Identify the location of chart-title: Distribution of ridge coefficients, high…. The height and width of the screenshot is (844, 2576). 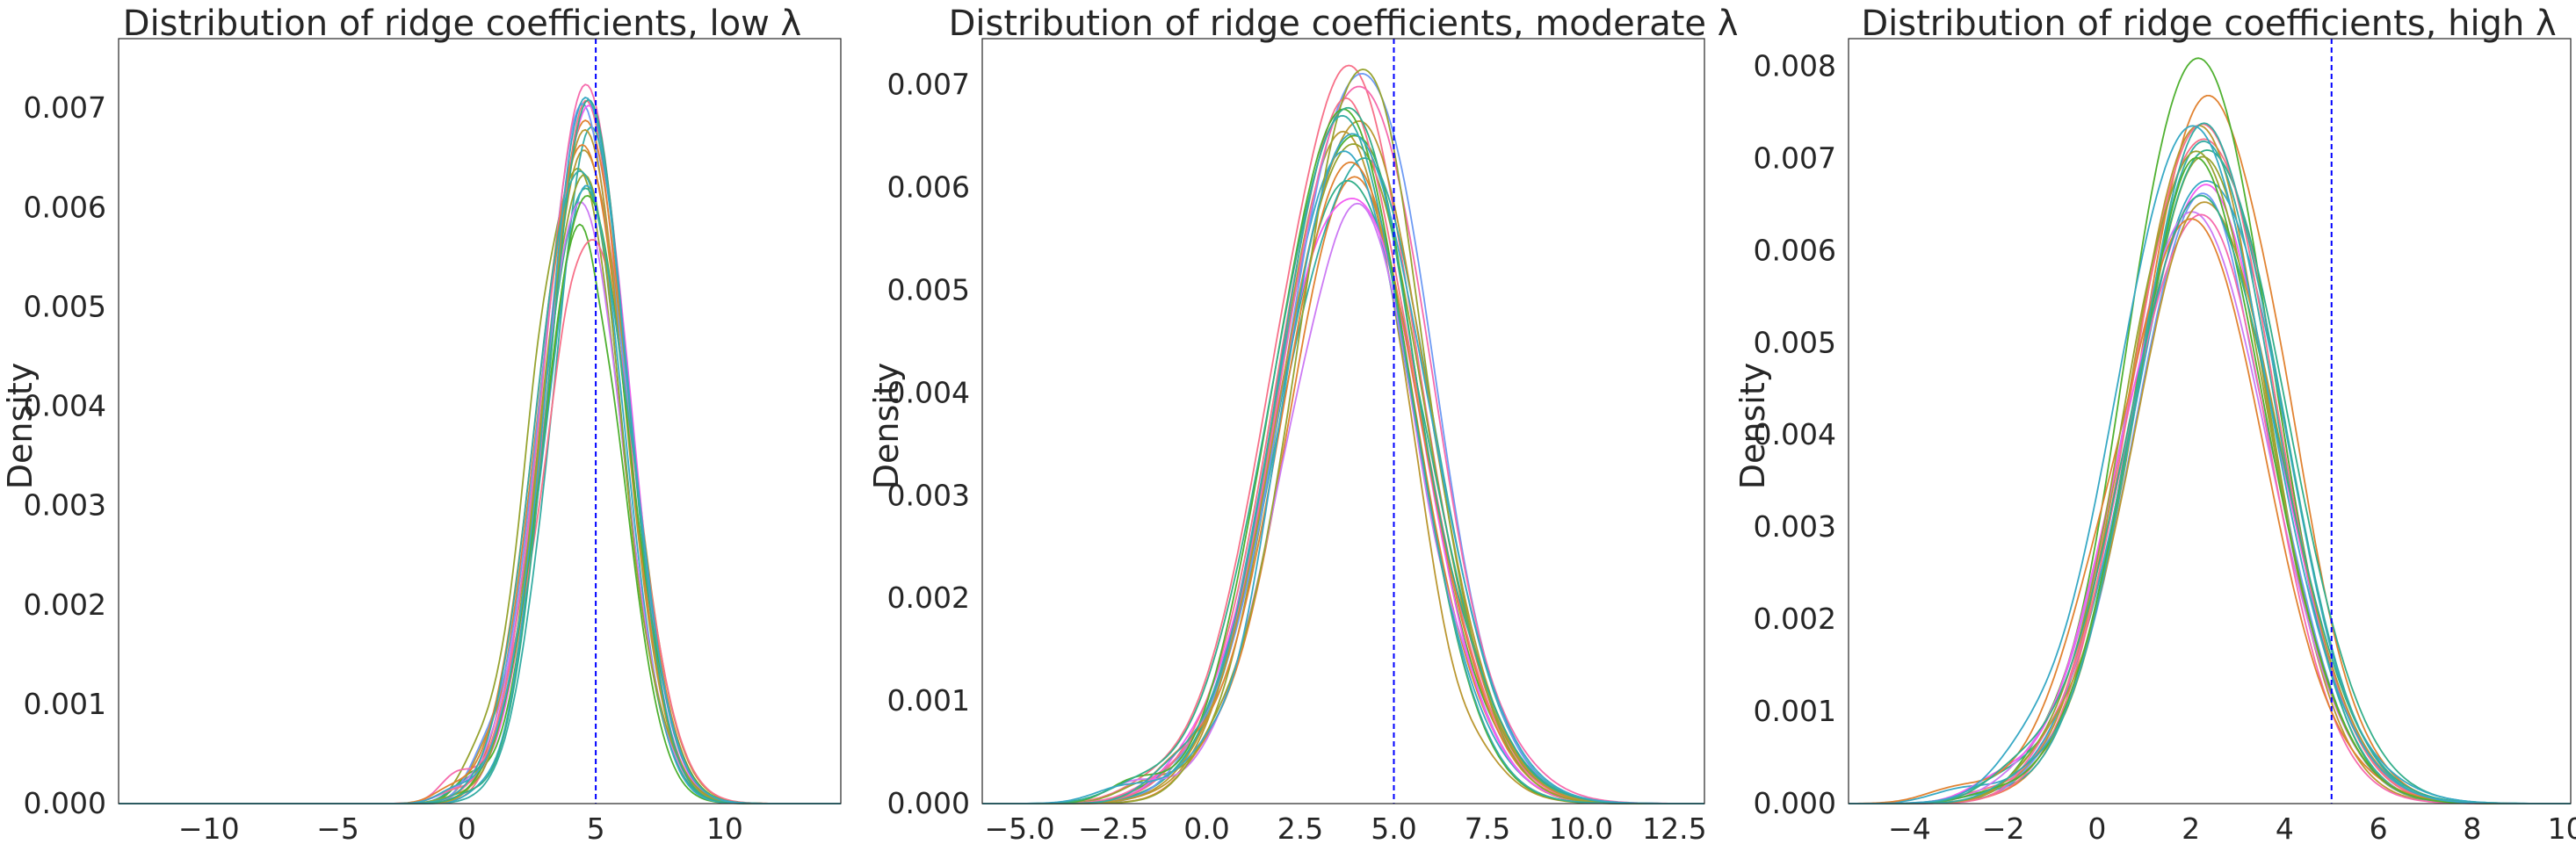
(2208, 24).